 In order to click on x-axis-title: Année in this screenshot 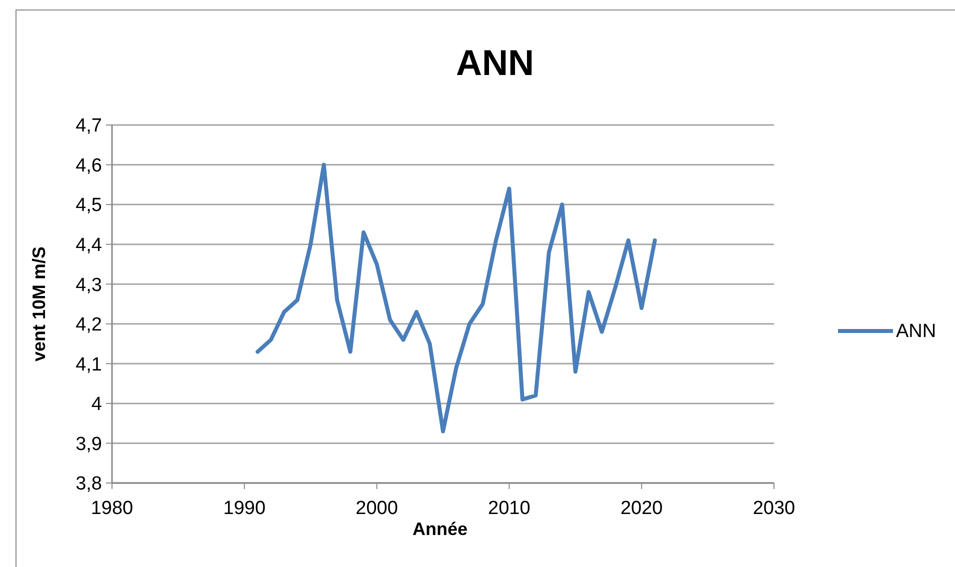, I will do `click(440, 529)`.